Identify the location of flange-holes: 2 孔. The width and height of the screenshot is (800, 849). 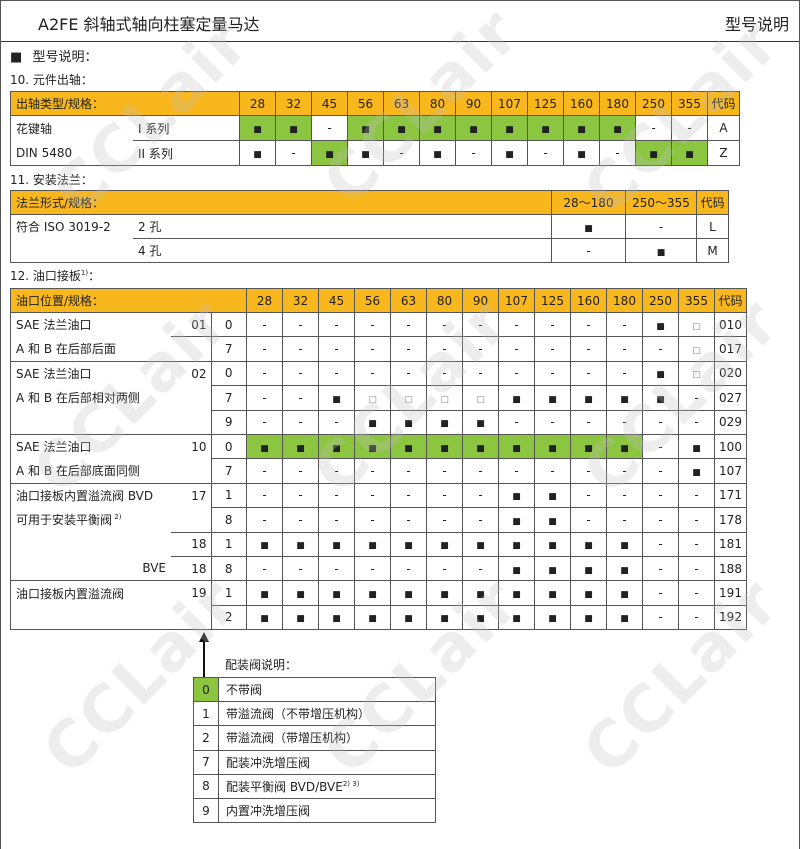
(342, 226).